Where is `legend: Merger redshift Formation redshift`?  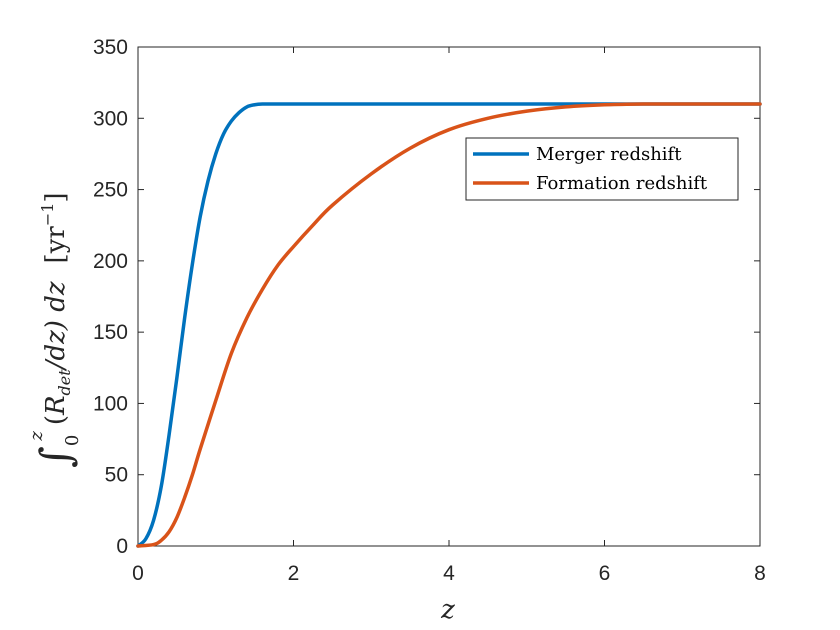 legend: Merger redshift Formation redshift is located at coordinates (602, 169).